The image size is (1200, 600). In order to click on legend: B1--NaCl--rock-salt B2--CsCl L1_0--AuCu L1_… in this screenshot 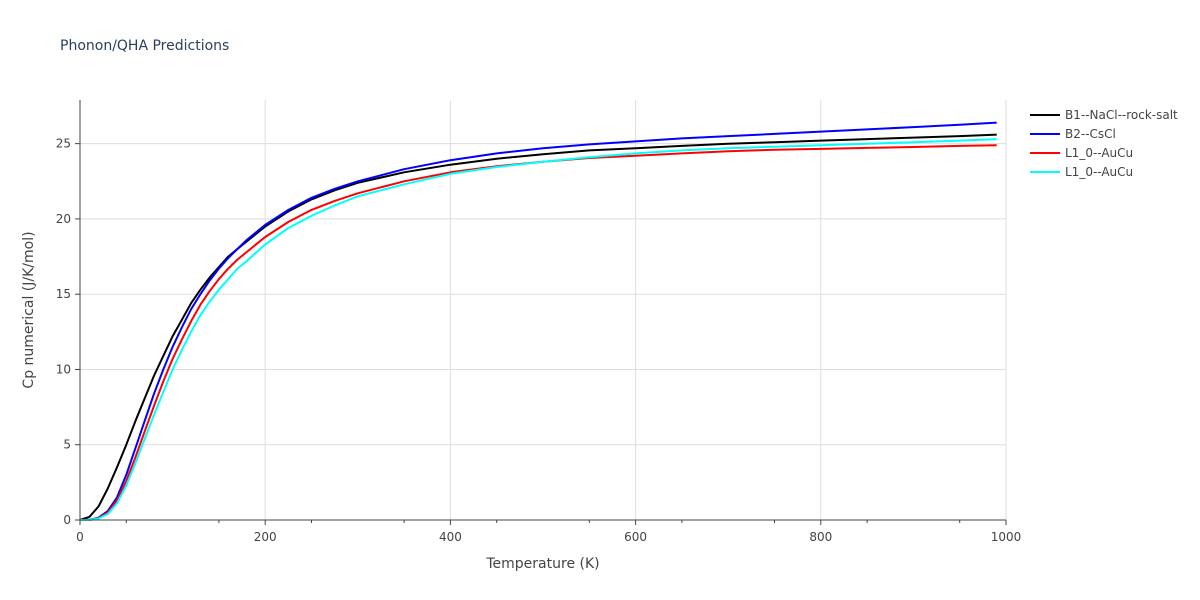, I will do `click(1104, 143)`.